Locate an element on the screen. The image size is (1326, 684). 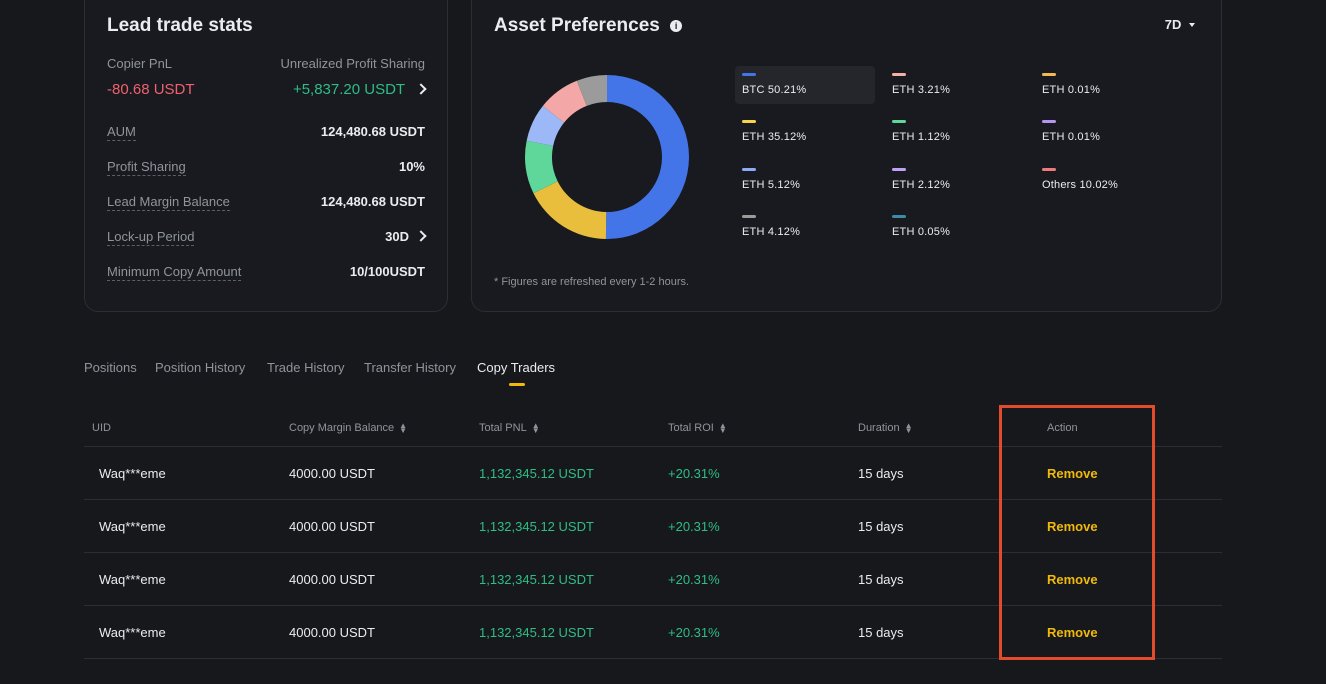
stat-label-text: AUM is located at coordinates (121, 132).